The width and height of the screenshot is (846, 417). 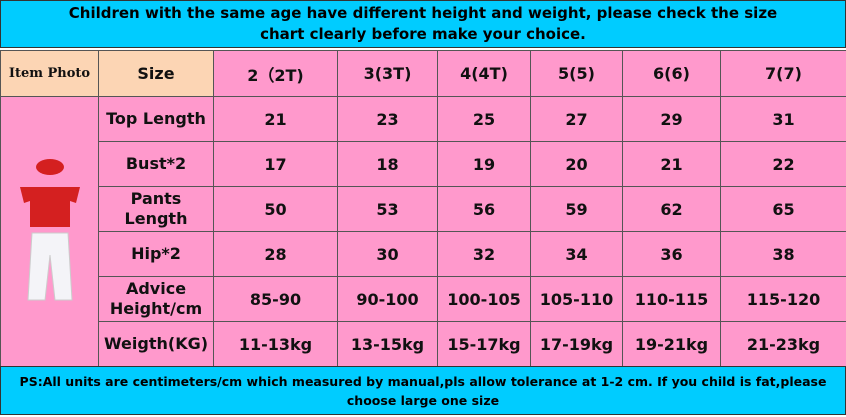 I want to click on pants, so click(x=49, y=266).